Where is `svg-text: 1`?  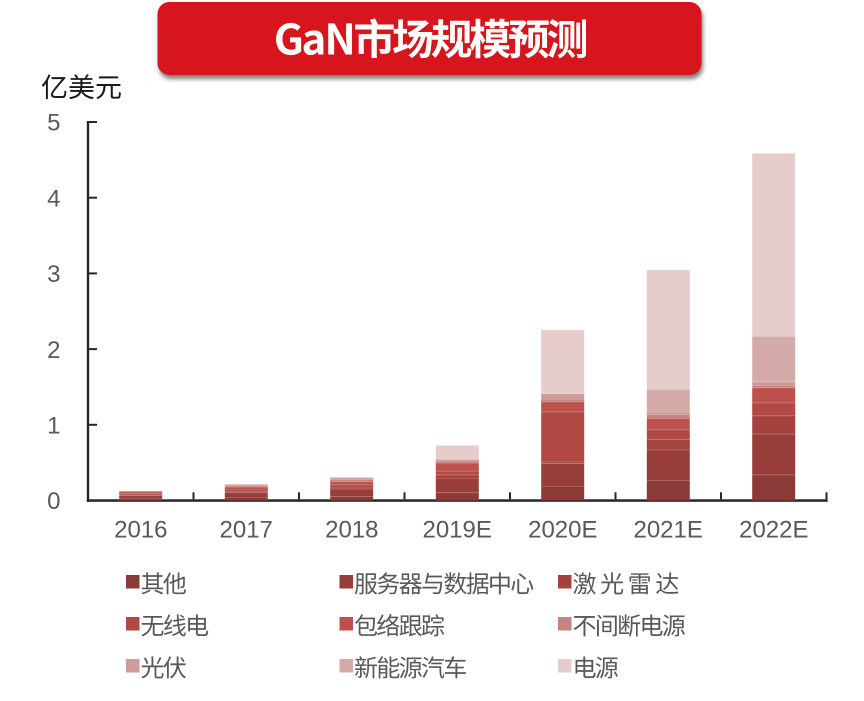
svg-text: 1 is located at coordinates (53, 426).